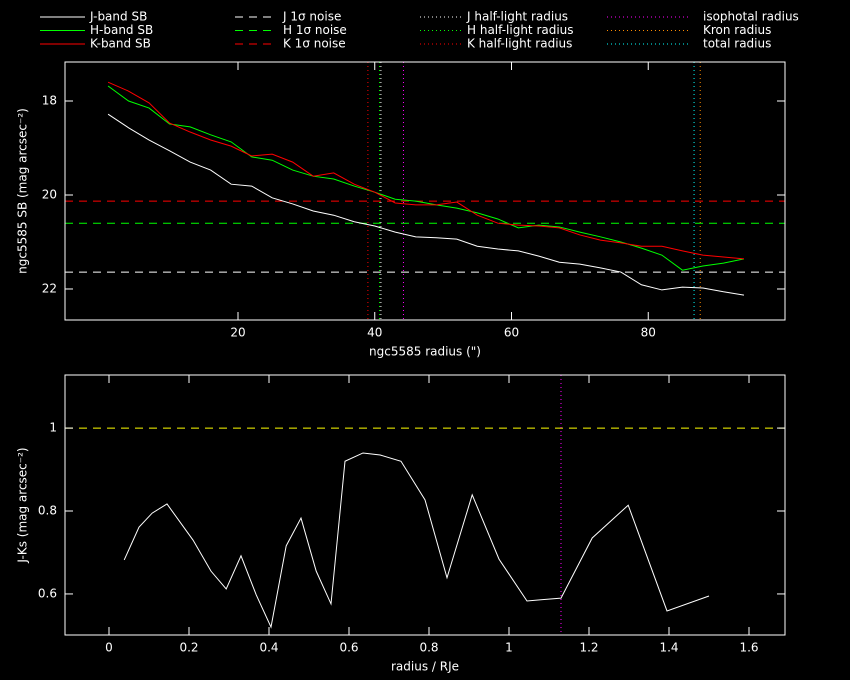  I want to click on y-tick-label: 18, so click(49, 101).